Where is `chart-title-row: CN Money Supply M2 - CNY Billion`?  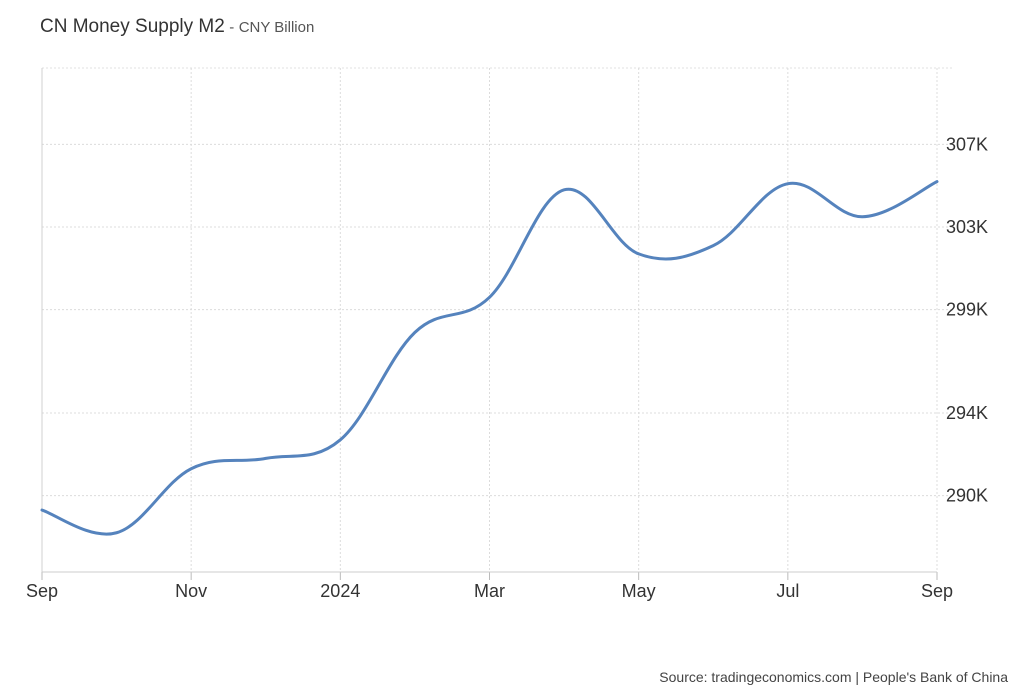 chart-title-row: CN Money Supply M2 - CNY Billion is located at coordinates (177, 27).